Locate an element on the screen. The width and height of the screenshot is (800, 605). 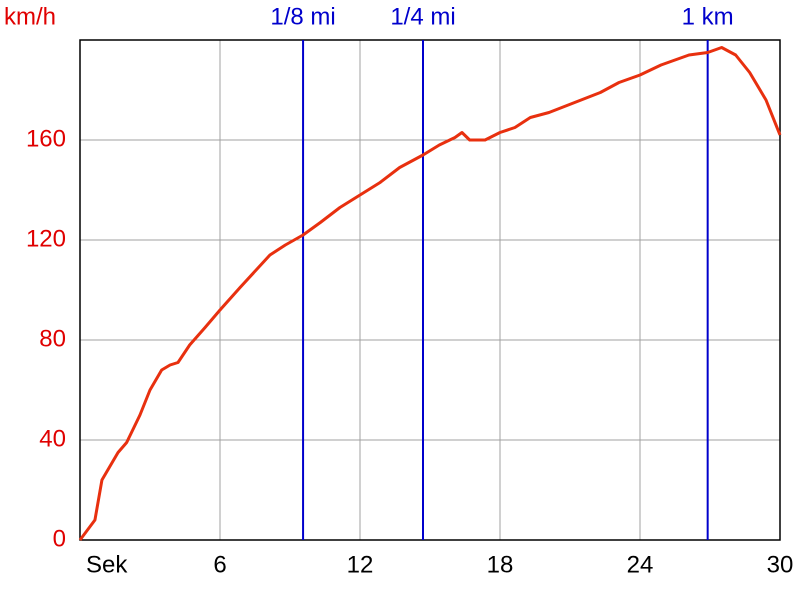
y-axis-label: km/h is located at coordinates (30, 16).